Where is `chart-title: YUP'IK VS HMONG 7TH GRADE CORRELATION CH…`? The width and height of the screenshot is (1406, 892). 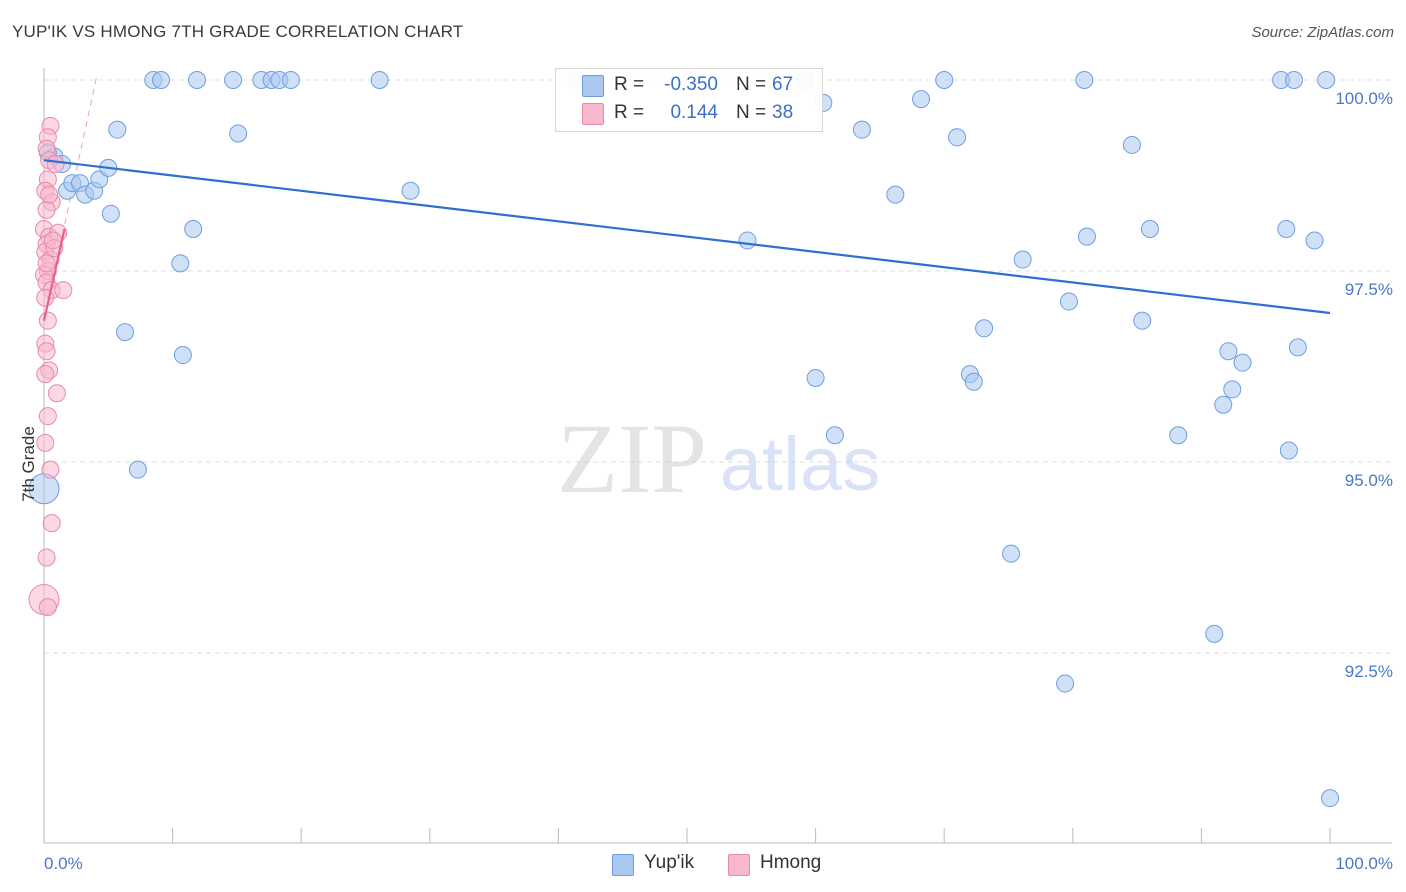 chart-title: YUP'IK VS HMONG 7TH GRADE CORRELATION CH… is located at coordinates (238, 31).